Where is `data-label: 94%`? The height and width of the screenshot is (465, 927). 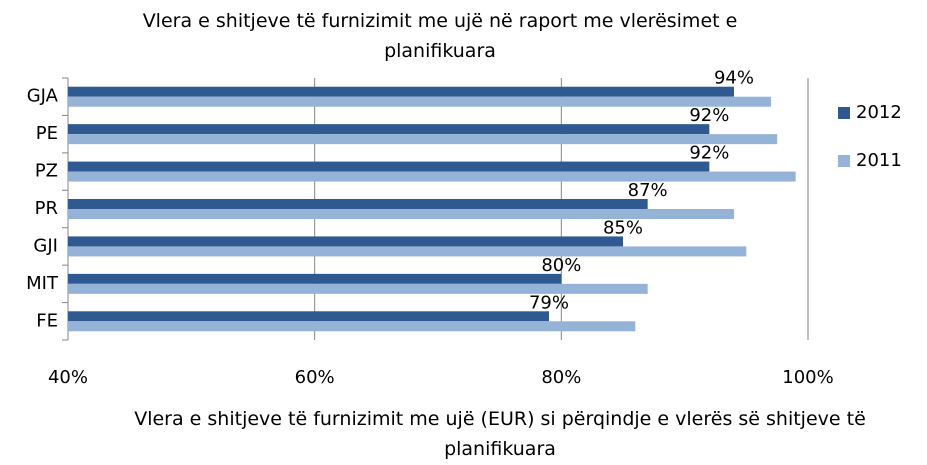 data-label: 94% is located at coordinates (734, 78).